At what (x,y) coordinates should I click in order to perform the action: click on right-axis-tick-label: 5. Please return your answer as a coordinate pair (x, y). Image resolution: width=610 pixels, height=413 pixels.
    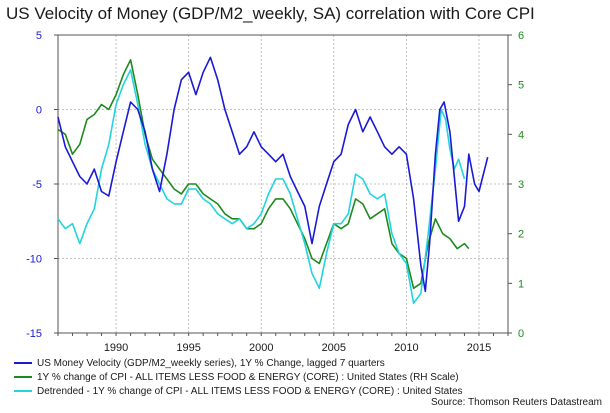
    Looking at the image, I should click on (521, 86).